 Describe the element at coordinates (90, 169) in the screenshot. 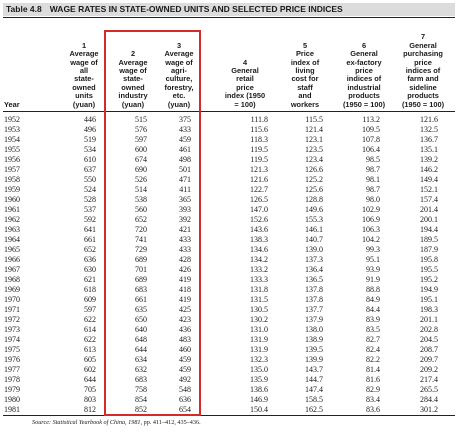

I see `value-cell: 637` at that location.